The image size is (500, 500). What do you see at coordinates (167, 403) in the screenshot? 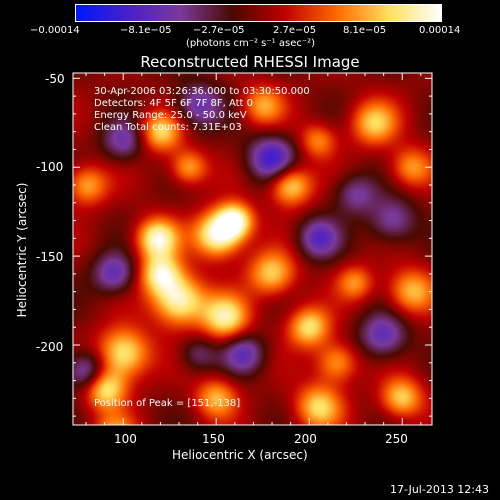
I see `annotation-peak-position: Position of Peak = [151,-138]` at bounding box center [167, 403].